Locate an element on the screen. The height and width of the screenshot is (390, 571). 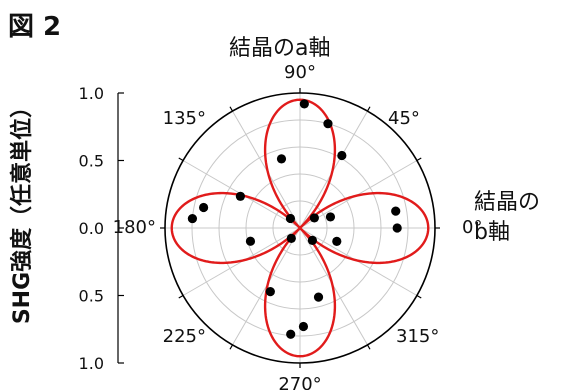
radial-tick-label-3: 0.5 is located at coordinates (91, 296).